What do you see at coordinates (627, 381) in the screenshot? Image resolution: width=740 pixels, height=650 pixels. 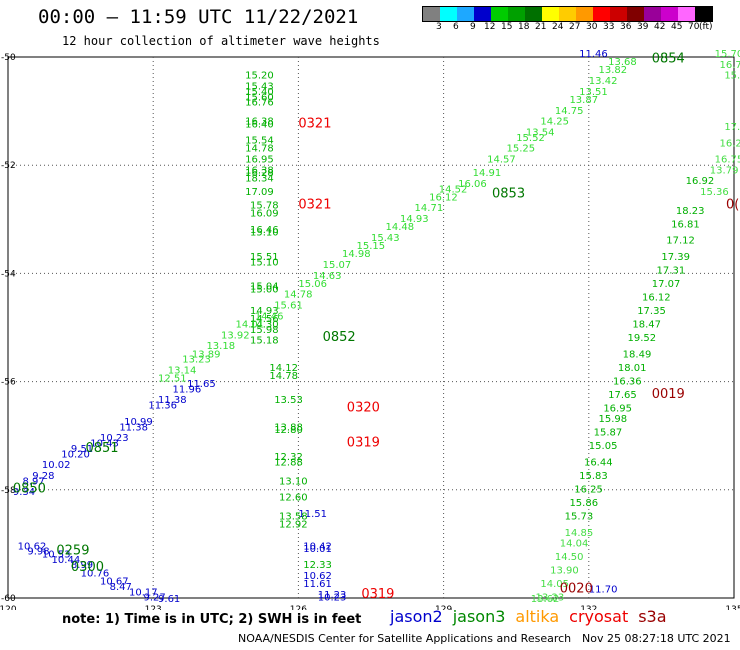 I see `wave-height-label: 16.36` at bounding box center [627, 381].